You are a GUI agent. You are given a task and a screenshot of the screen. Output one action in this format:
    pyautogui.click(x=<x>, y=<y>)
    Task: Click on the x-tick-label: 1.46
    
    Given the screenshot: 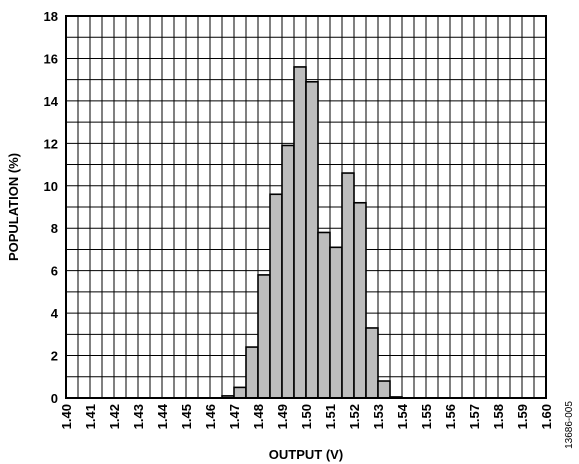 What is the action you would take?
    pyautogui.click(x=210, y=416)
    